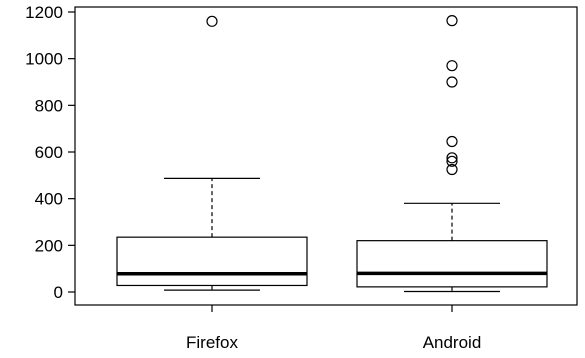 The image size is (585, 358). What do you see at coordinates (212, 342) in the screenshot?
I see `x-tick-label: Firefox` at bounding box center [212, 342].